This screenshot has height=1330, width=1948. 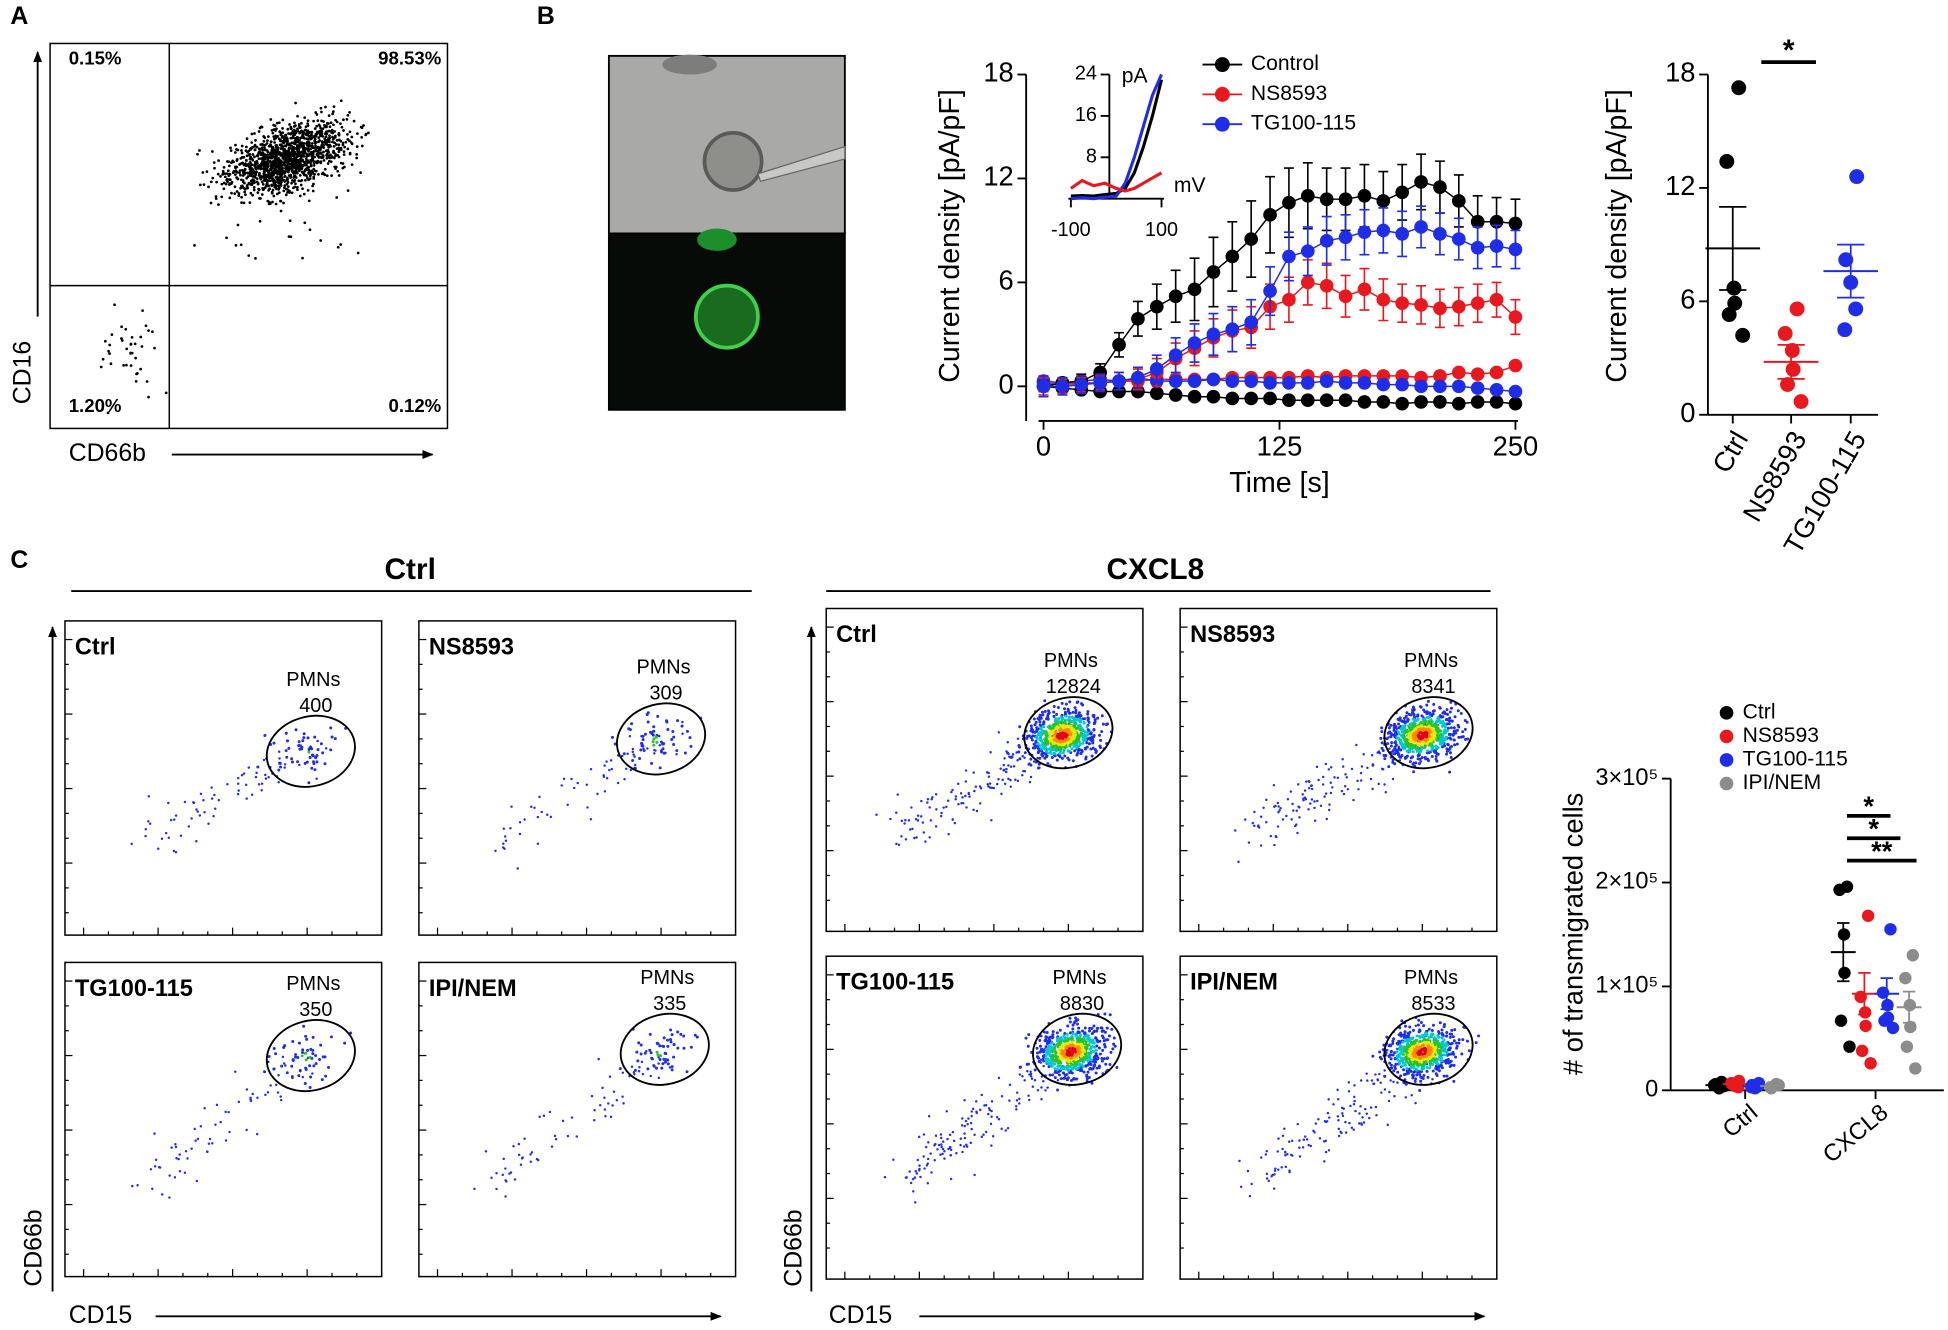 What do you see at coordinates (1873, 828) in the screenshot?
I see `significance-label: *` at bounding box center [1873, 828].